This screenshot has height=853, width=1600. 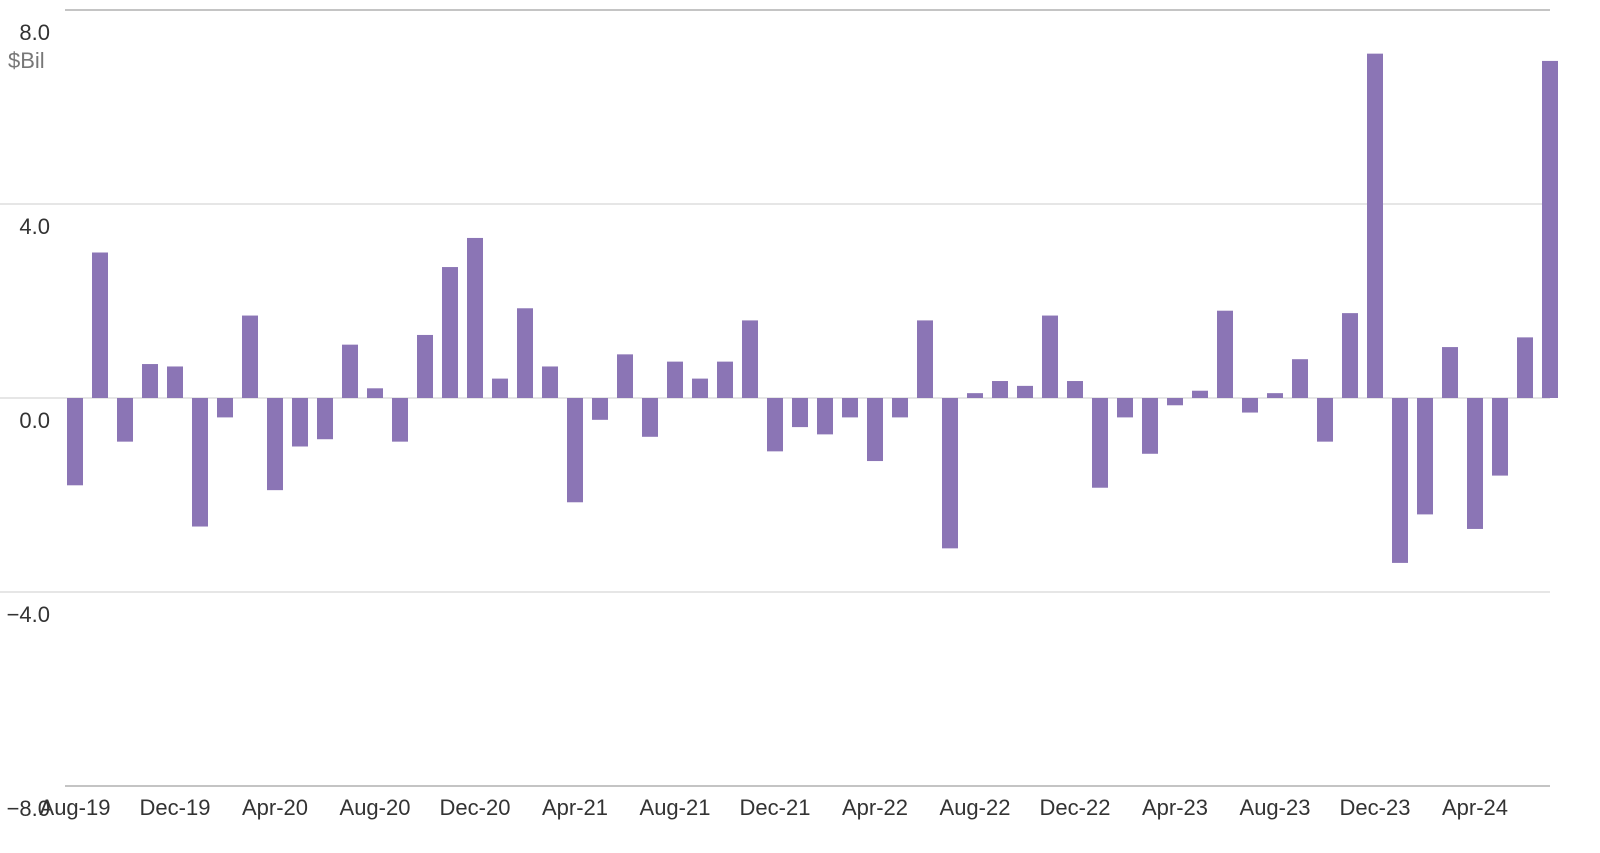 I want to click on x-tick-label: Apr-22, so click(x=875, y=807).